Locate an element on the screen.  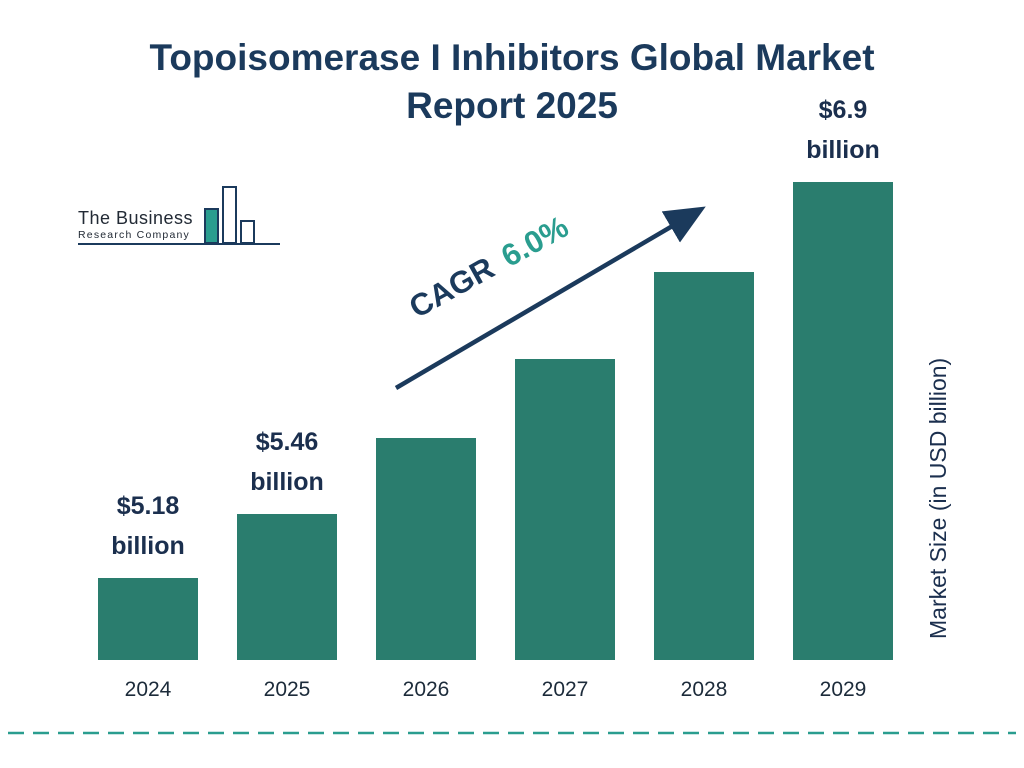
year-label: 2029 is located at coordinates (843, 689).